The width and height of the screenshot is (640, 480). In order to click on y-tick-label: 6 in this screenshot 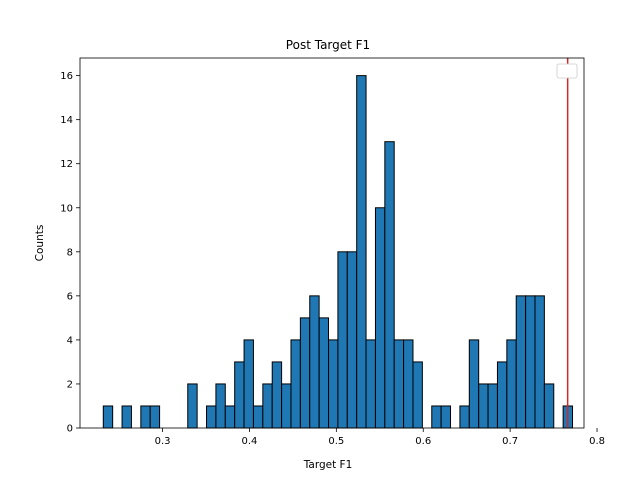, I will do `click(70, 296)`.